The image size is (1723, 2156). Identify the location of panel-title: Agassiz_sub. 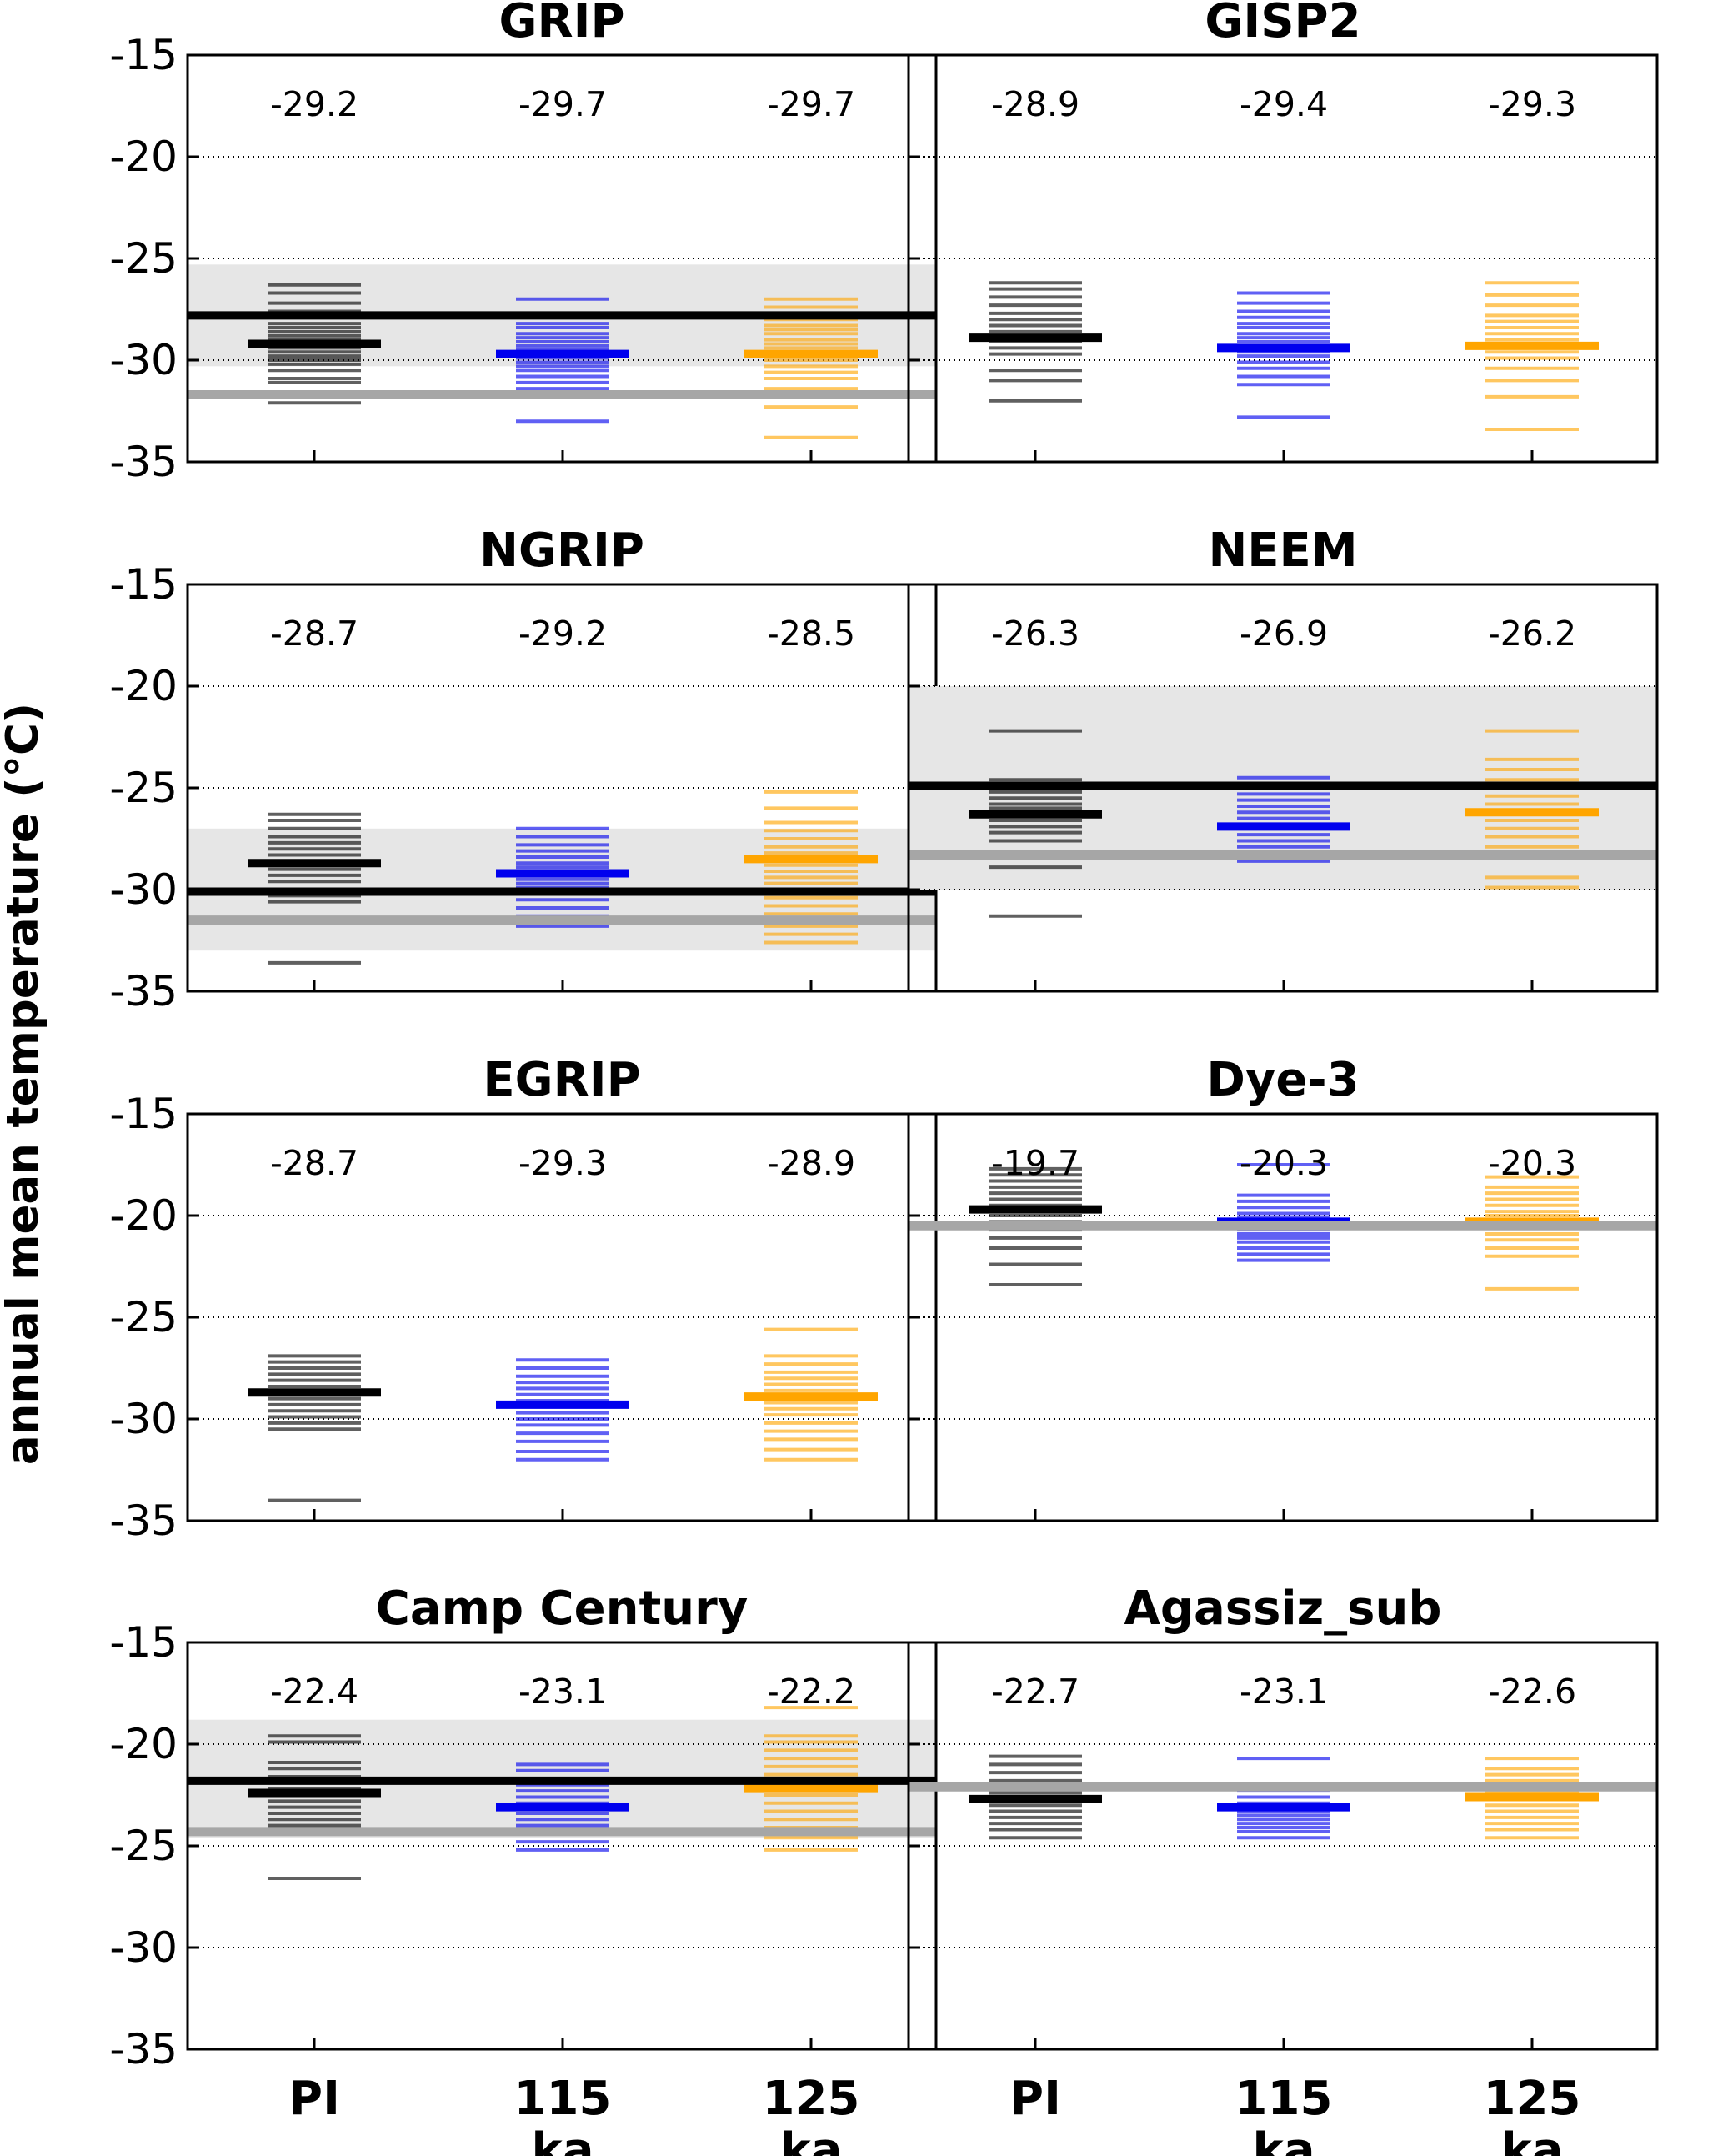
(1283, 1609).